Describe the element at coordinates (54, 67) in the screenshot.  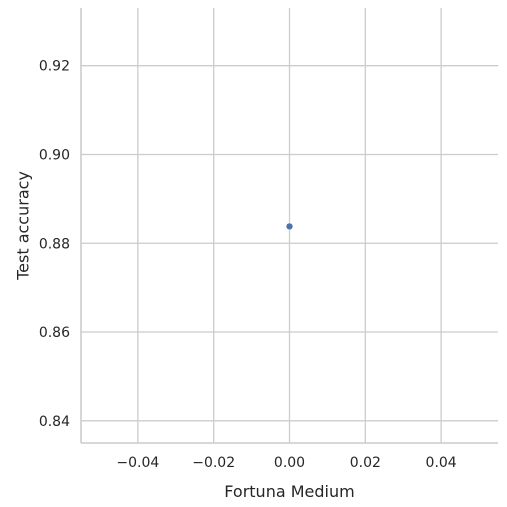
I see `y-tick-label: 0.92` at that location.